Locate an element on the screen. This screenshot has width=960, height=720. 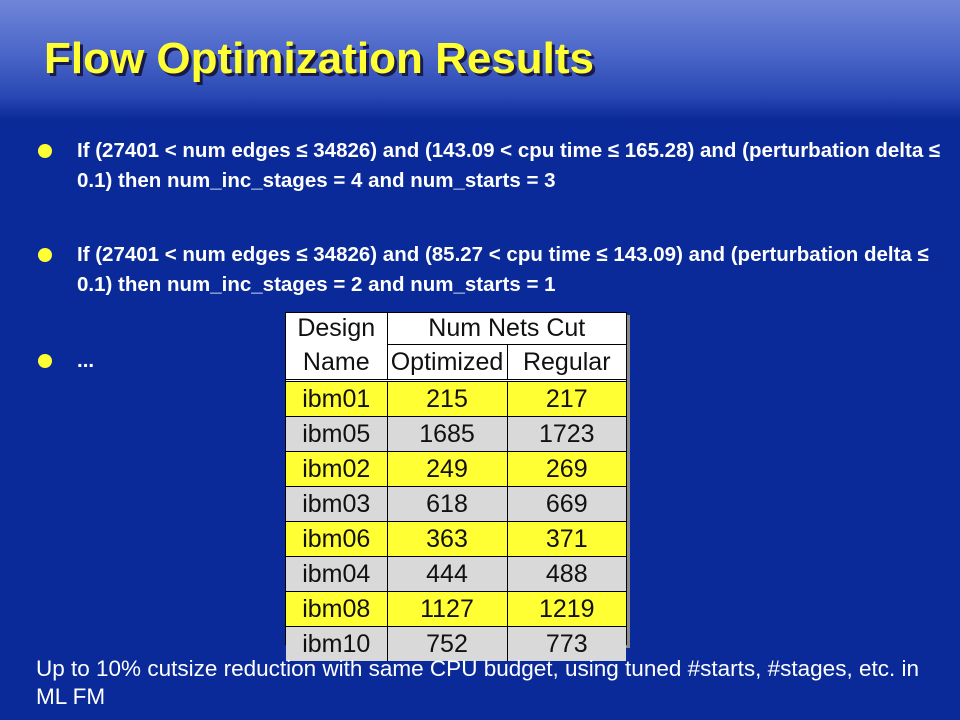
table-row: ibm03 618 669 is located at coordinates (456, 504).